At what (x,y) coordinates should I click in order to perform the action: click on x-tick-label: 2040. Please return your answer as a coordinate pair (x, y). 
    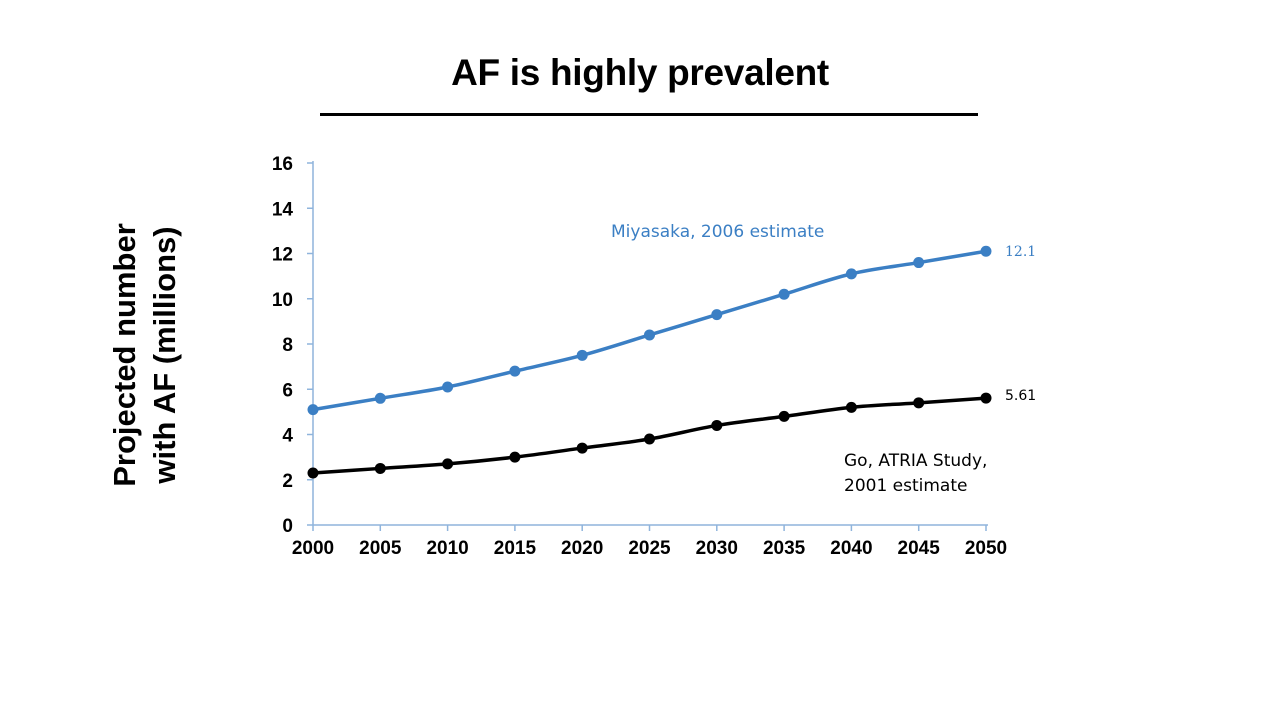
    Looking at the image, I should click on (851, 548).